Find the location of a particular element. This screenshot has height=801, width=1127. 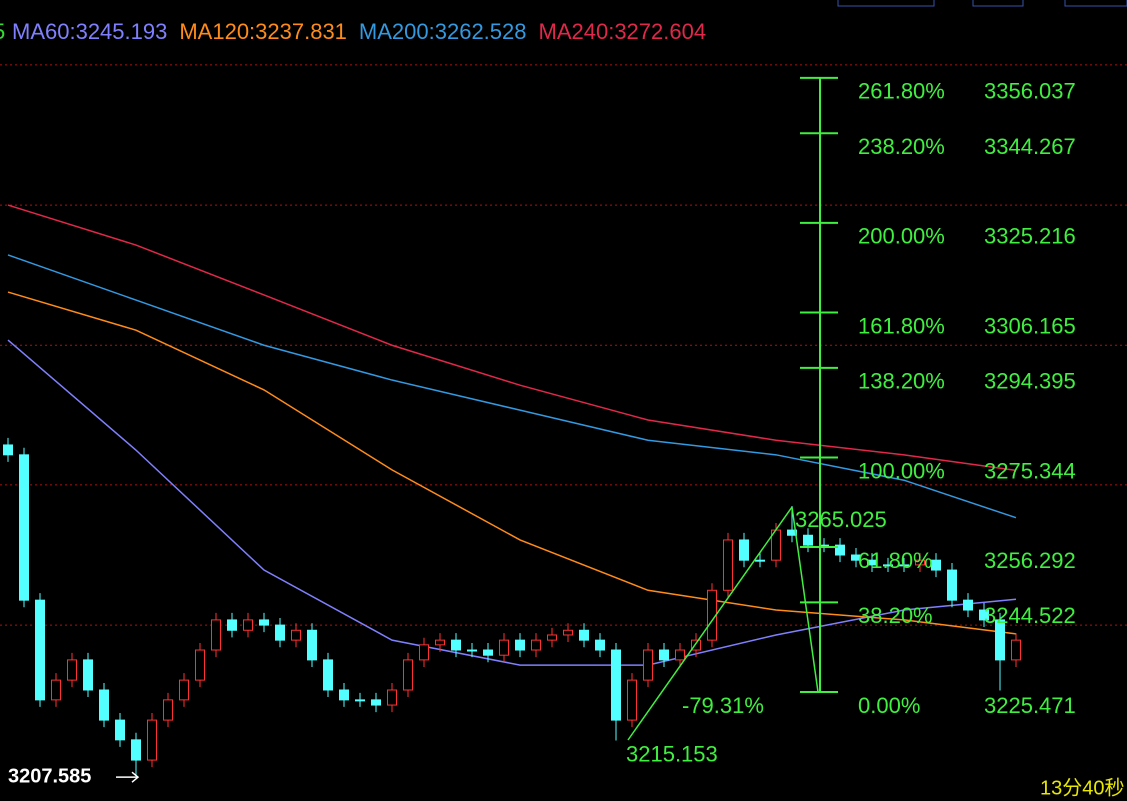

legend-entry: MA200:3262.528 is located at coordinates (443, 31).